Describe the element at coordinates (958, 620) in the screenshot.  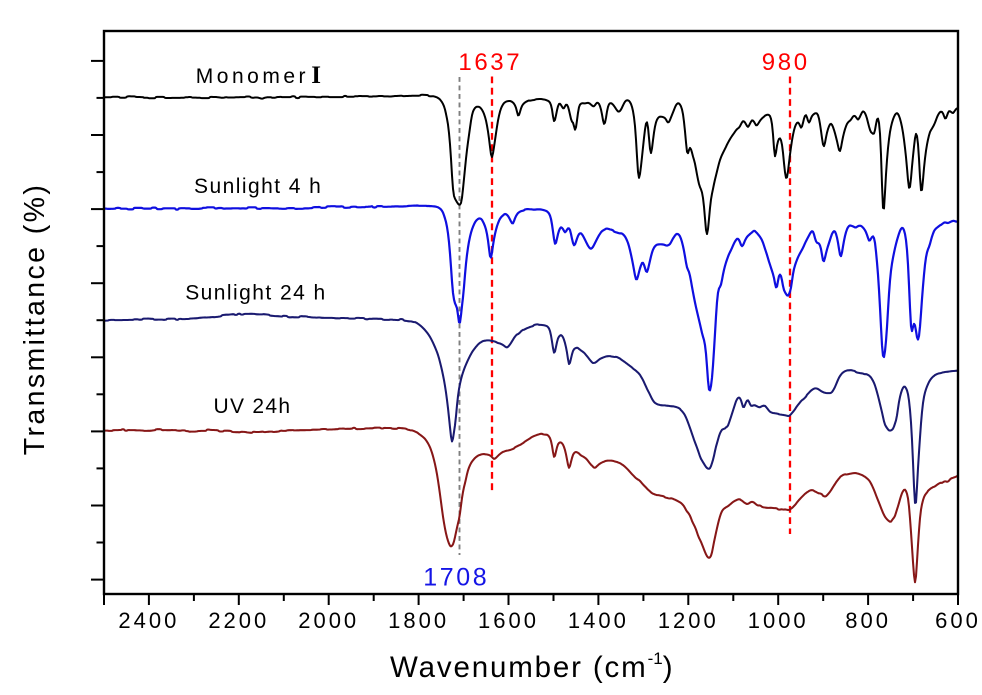
I see `svg-text: 600` at that location.